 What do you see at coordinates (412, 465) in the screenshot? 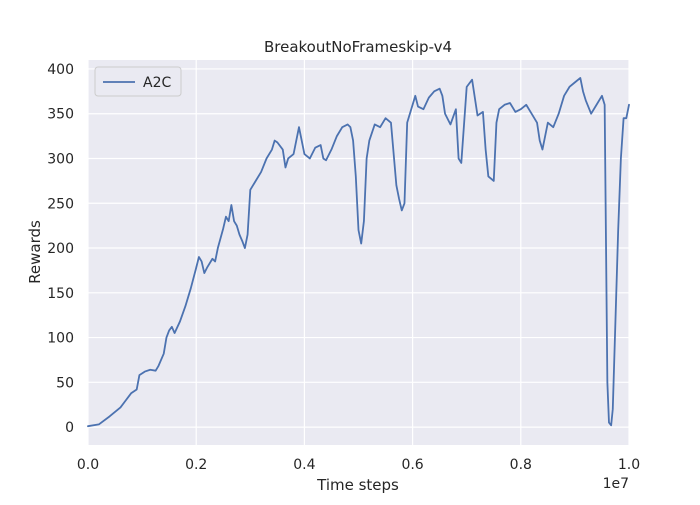
I see `x-tick-label: 0.6` at bounding box center [412, 465].